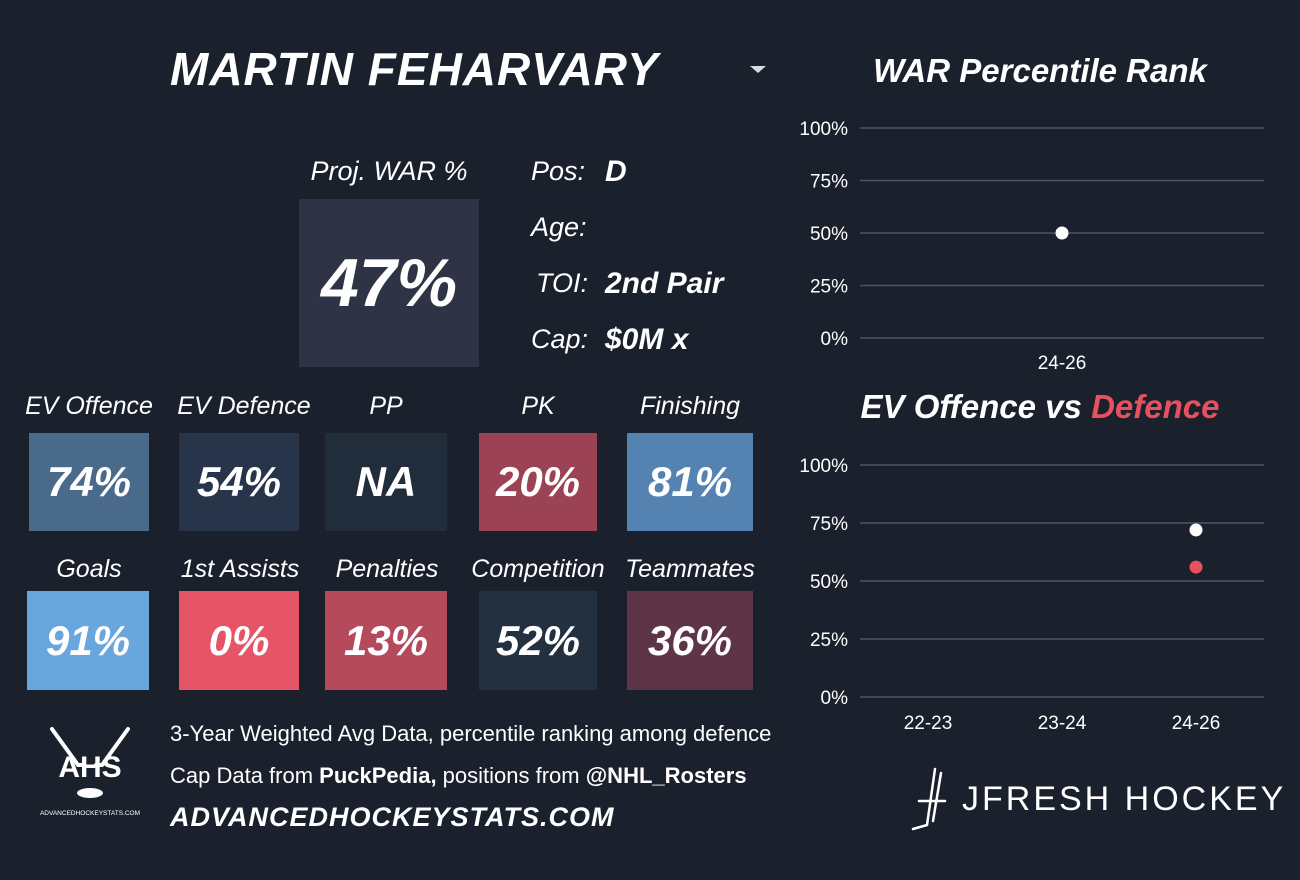 This screenshot has height=880, width=1300. What do you see at coordinates (386, 482) in the screenshot?
I see `metric-tile-pp: NA` at bounding box center [386, 482].